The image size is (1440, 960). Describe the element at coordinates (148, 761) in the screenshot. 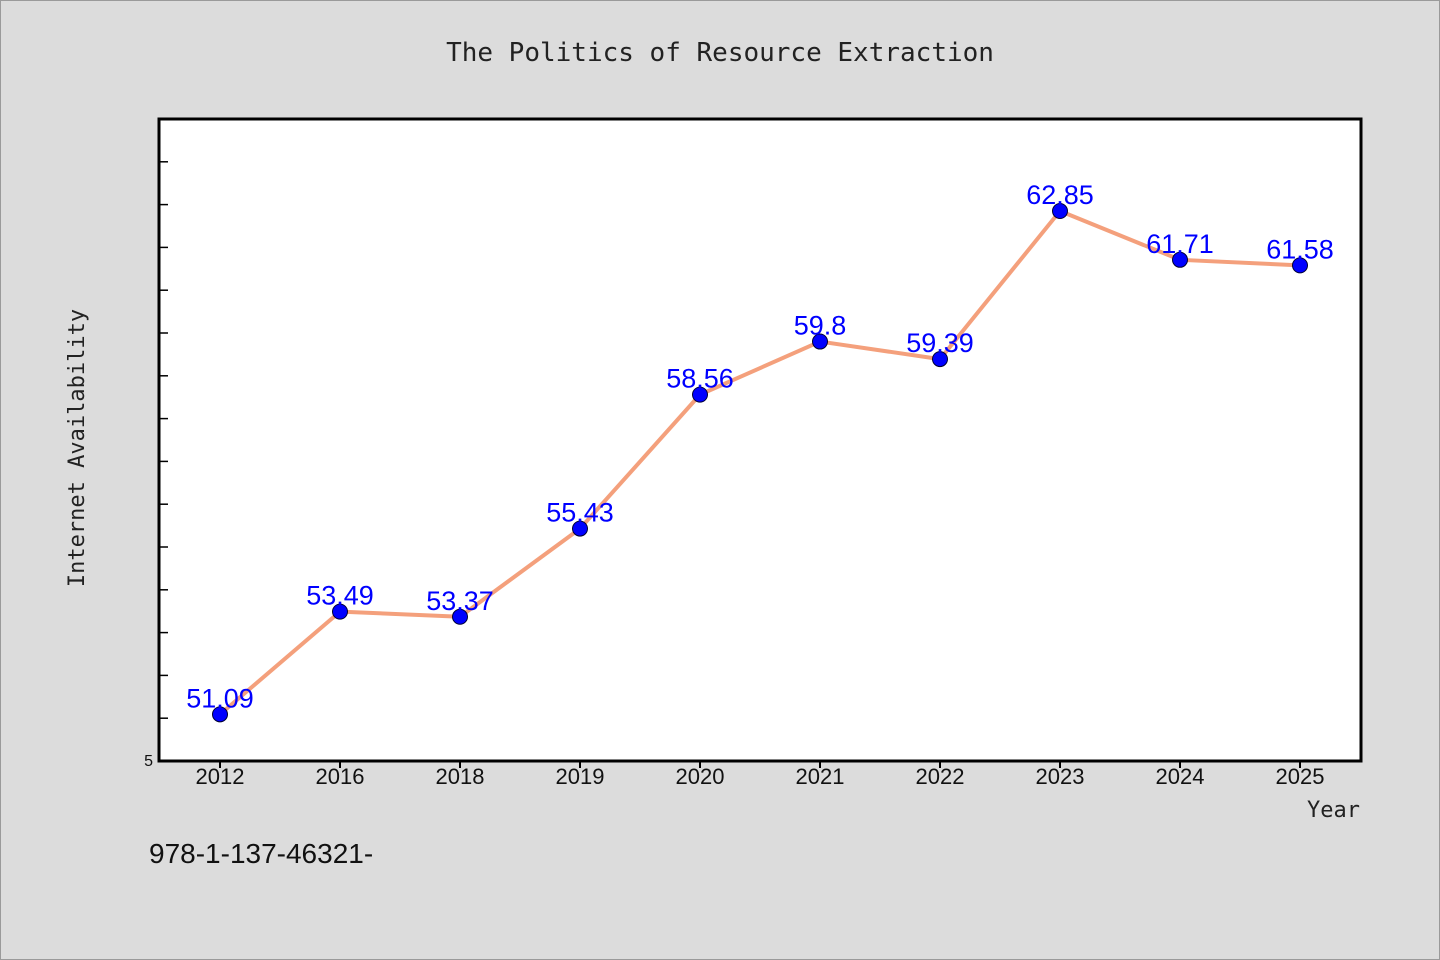

I see `y-tick-label: 5` at that location.